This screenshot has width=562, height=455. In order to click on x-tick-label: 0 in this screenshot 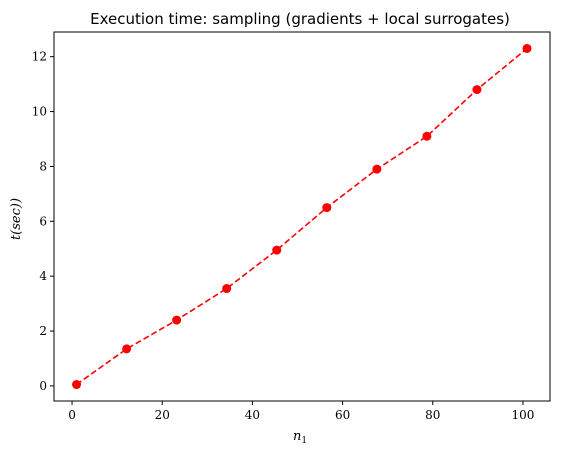, I will do `click(72, 415)`.